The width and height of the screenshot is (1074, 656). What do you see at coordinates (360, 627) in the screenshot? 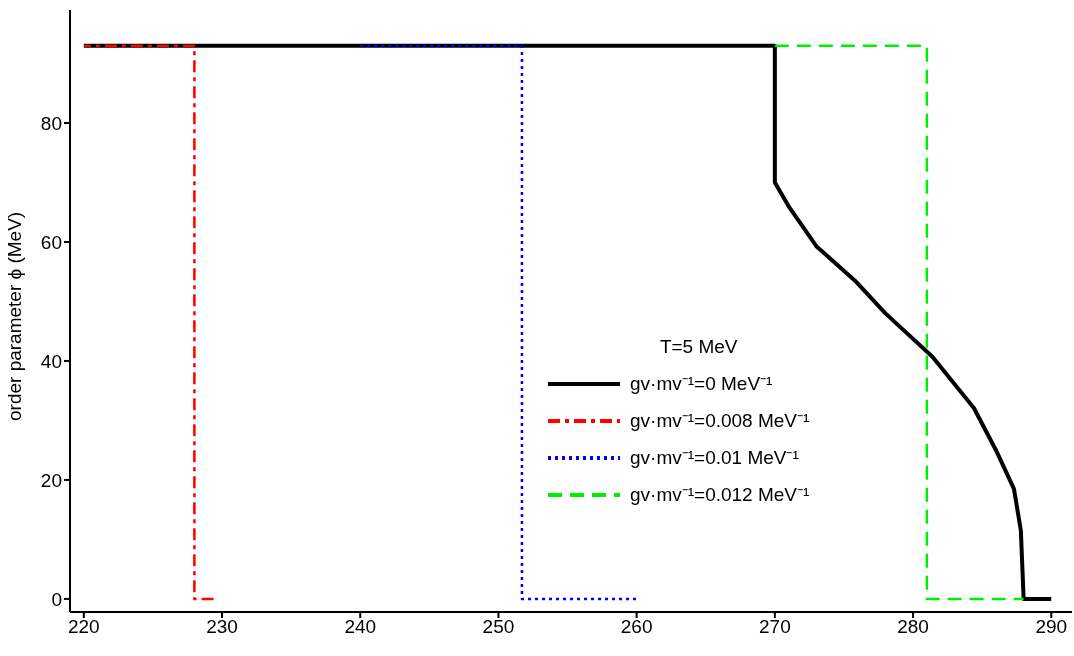
I see `x-tick-label: 240` at bounding box center [360, 627].